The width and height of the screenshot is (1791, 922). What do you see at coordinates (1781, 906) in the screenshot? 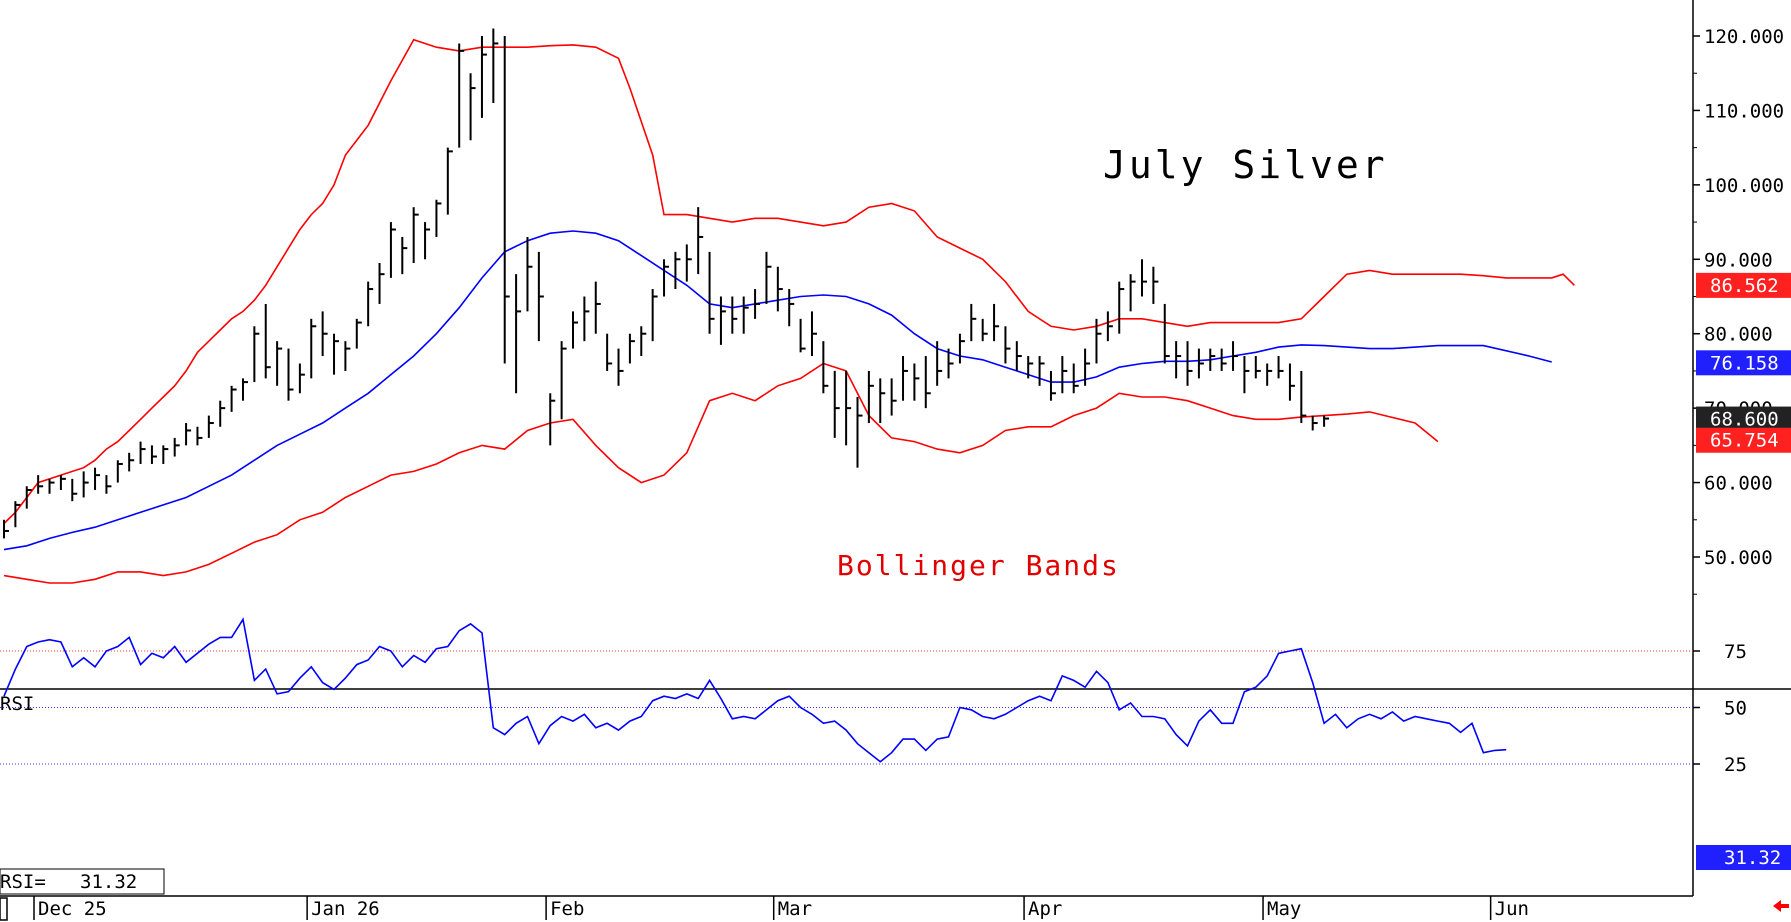
I see `arrow-left-icon` at bounding box center [1781, 906].